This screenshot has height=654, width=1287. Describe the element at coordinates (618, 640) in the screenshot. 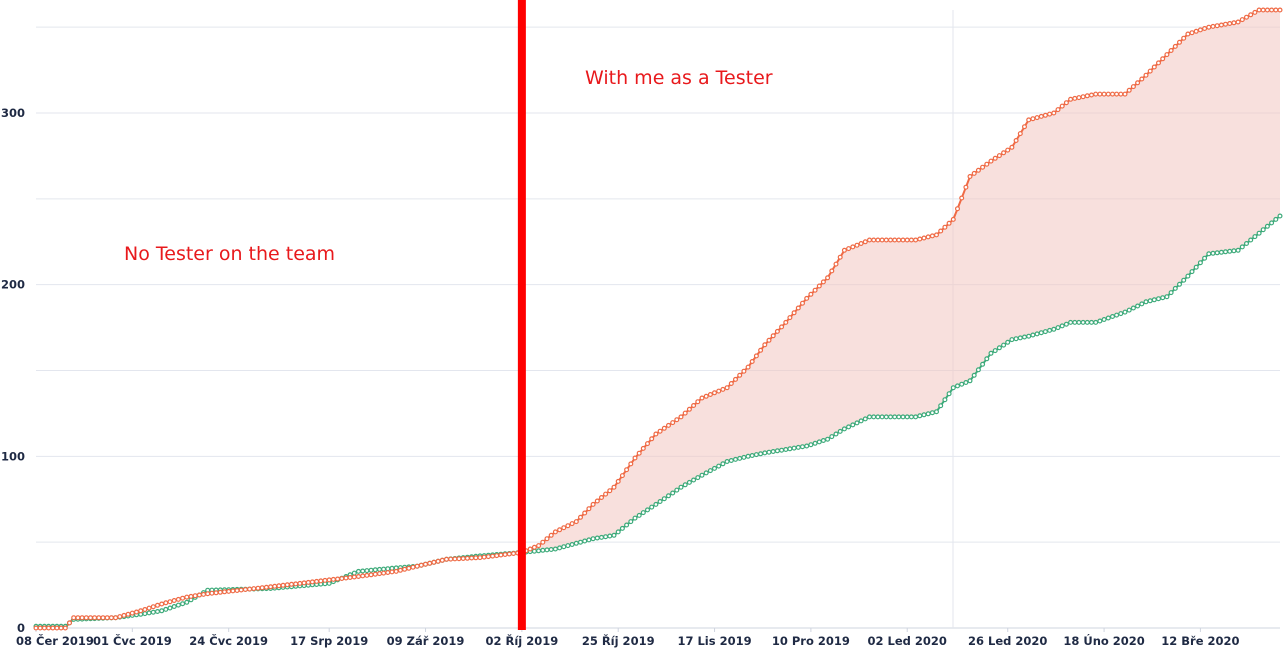

I see `x-tick-label: 25 Říj 2019` at that location.